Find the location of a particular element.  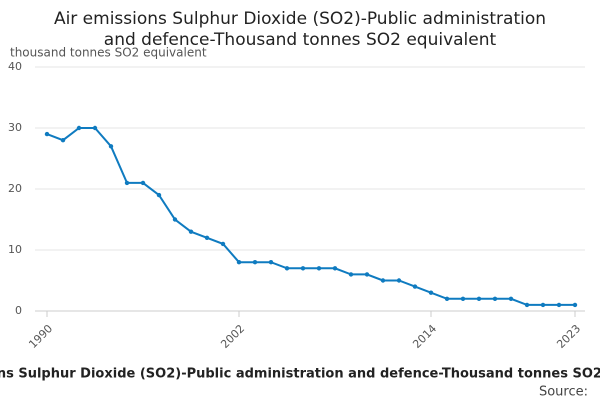

x-tick-label: 2023 is located at coordinates (568, 336).